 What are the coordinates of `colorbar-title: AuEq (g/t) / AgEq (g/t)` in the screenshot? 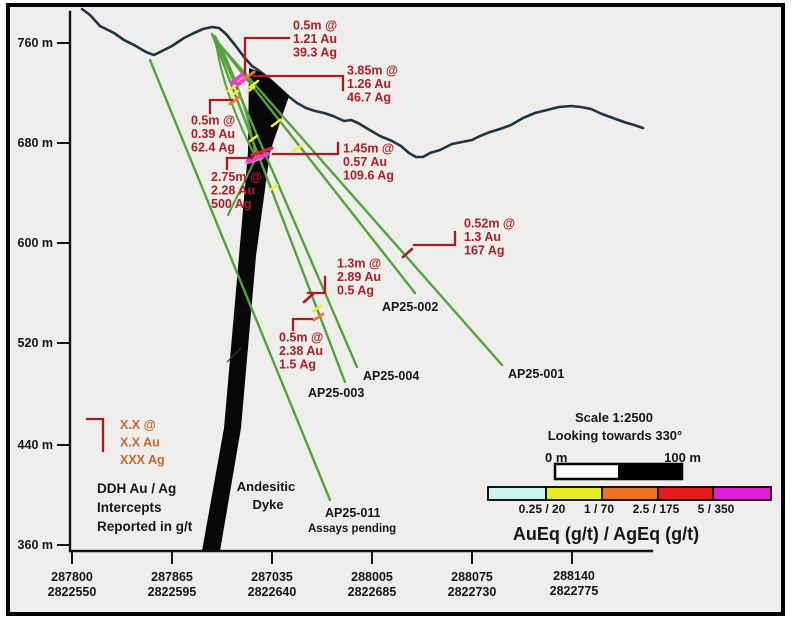 It's located at (606, 534).